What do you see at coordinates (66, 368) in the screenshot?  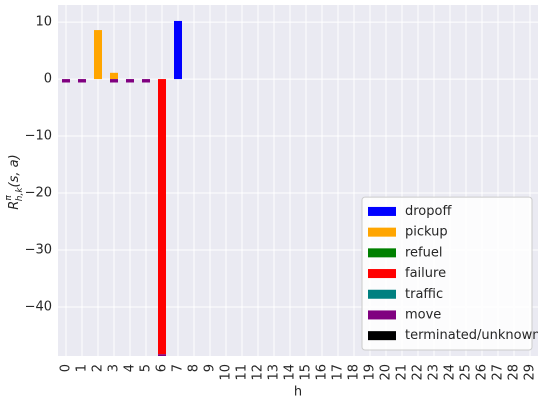 I see `x-tick-label: 0` at bounding box center [66, 368].